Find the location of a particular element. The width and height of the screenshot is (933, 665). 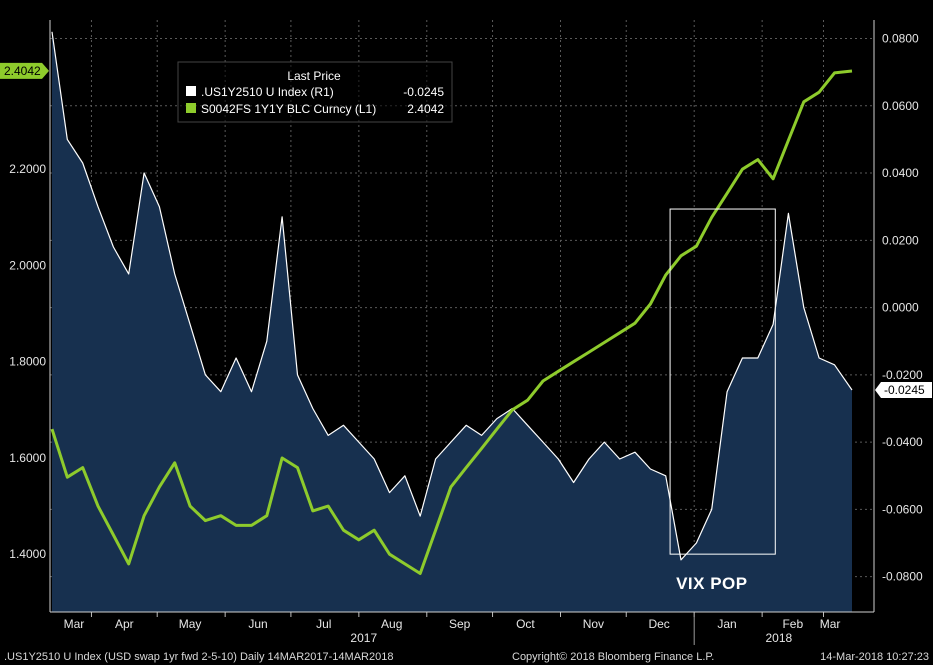

x-tick-label: Nov is located at coordinates (593, 624).